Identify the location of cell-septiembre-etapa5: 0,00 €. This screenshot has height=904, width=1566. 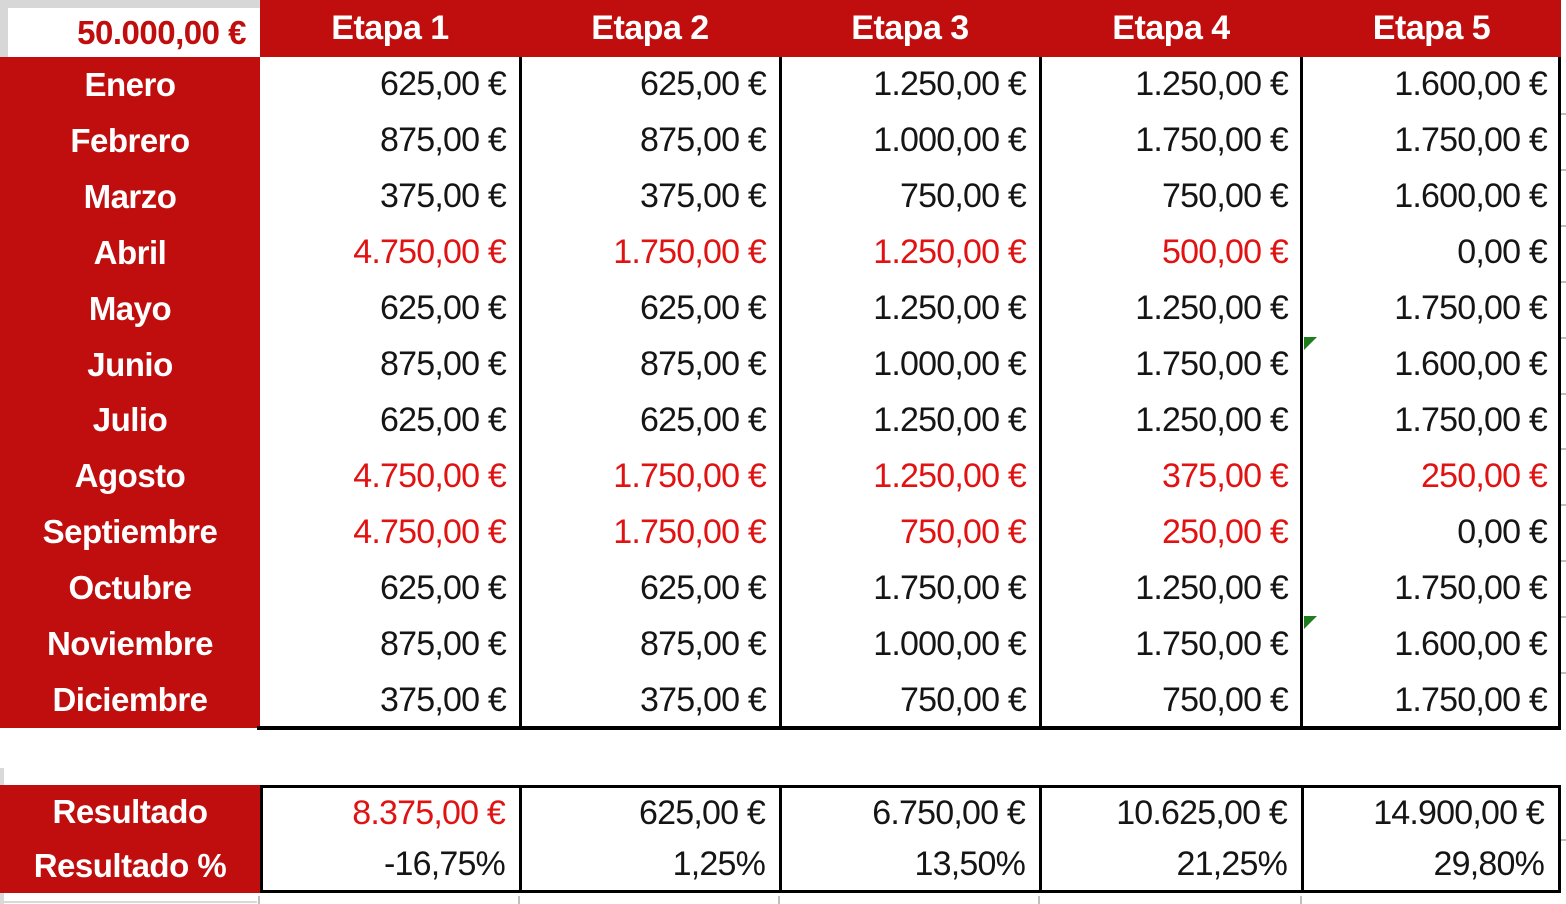
(1431, 532).